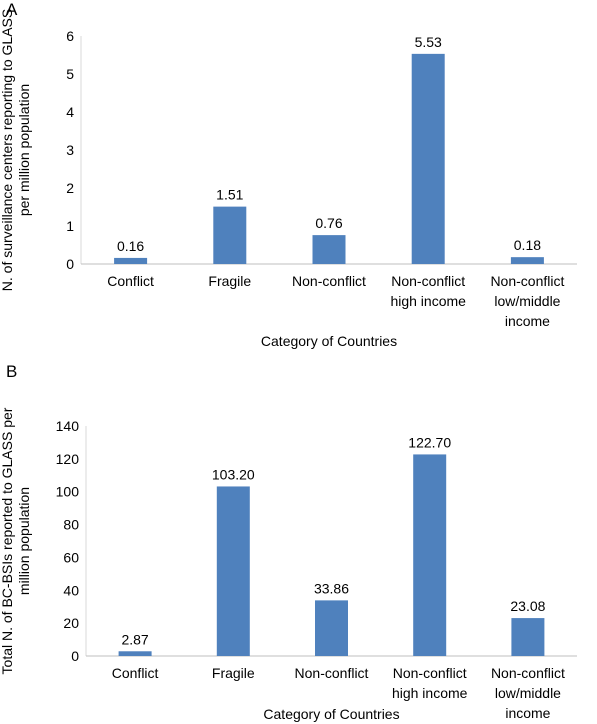  Describe the element at coordinates (527, 245) in the screenshot. I see `data-label: 0.18` at that location.